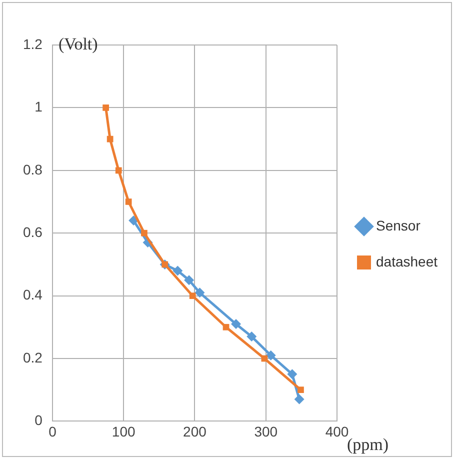  What do you see at coordinates (38, 420) in the screenshot?
I see `y-tick-label: 0` at bounding box center [38, 420].